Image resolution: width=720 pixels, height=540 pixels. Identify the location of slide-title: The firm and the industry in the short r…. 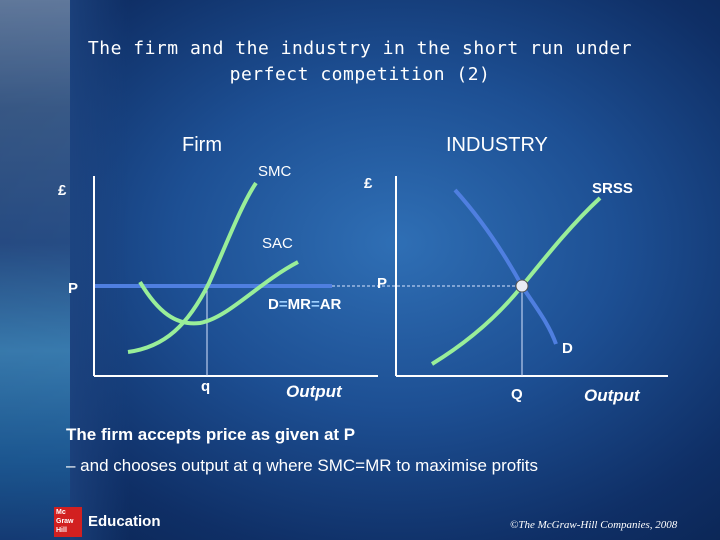
(360, 62).